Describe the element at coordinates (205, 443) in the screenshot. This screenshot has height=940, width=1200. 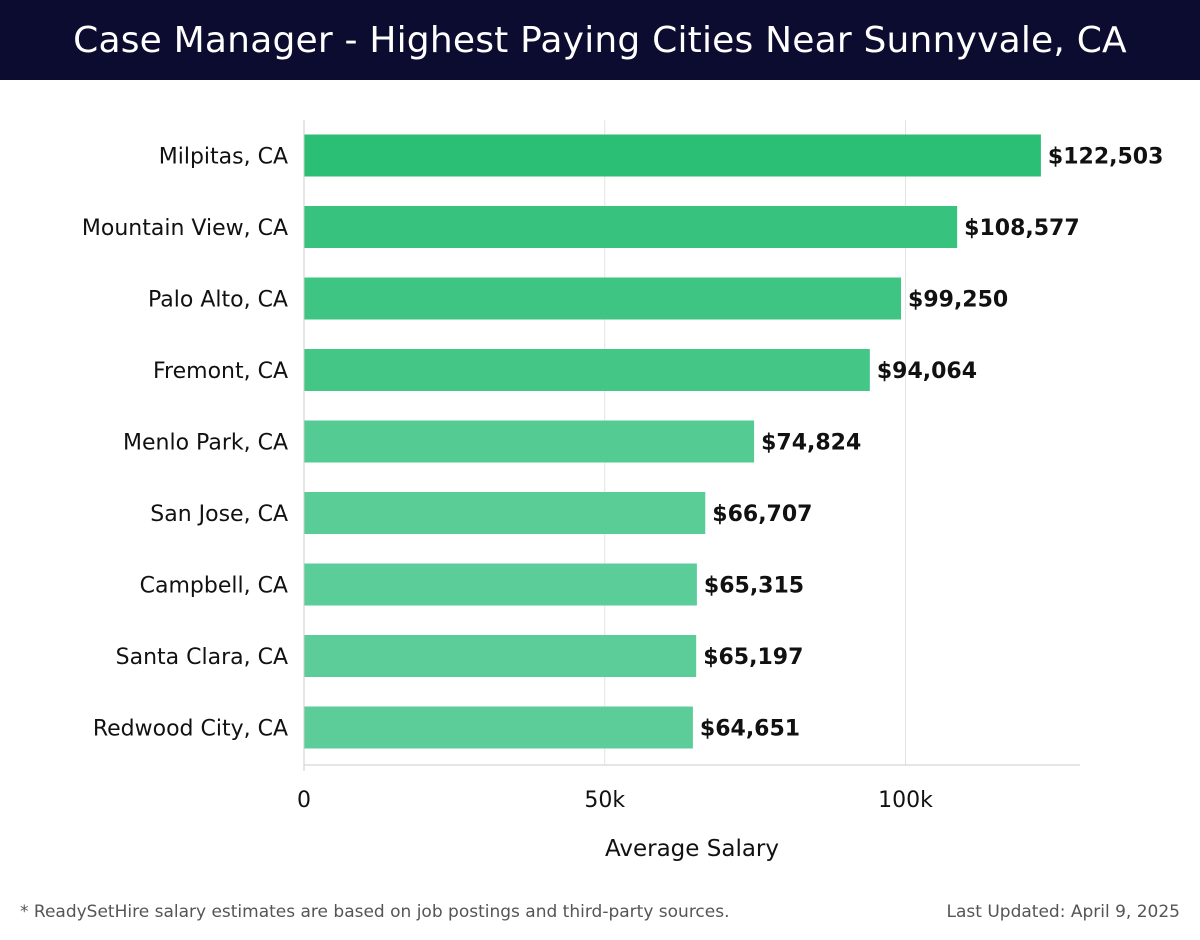
I see `category-label: Menlo Park, CA` at that location.